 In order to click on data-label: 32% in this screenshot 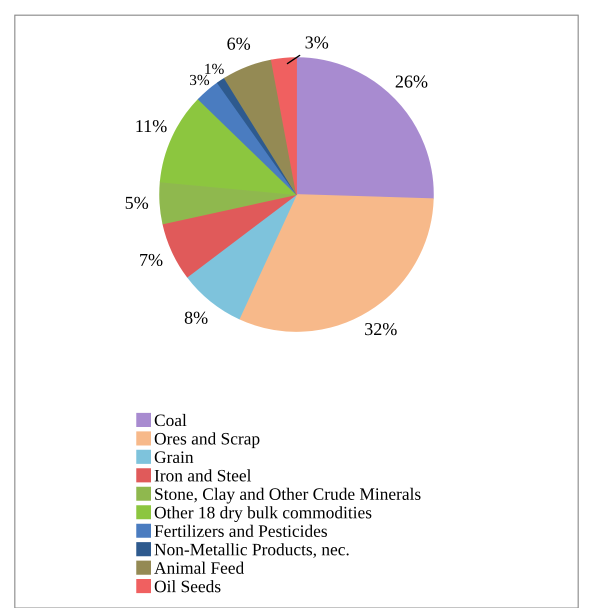, I will do `click(381, 329)`.